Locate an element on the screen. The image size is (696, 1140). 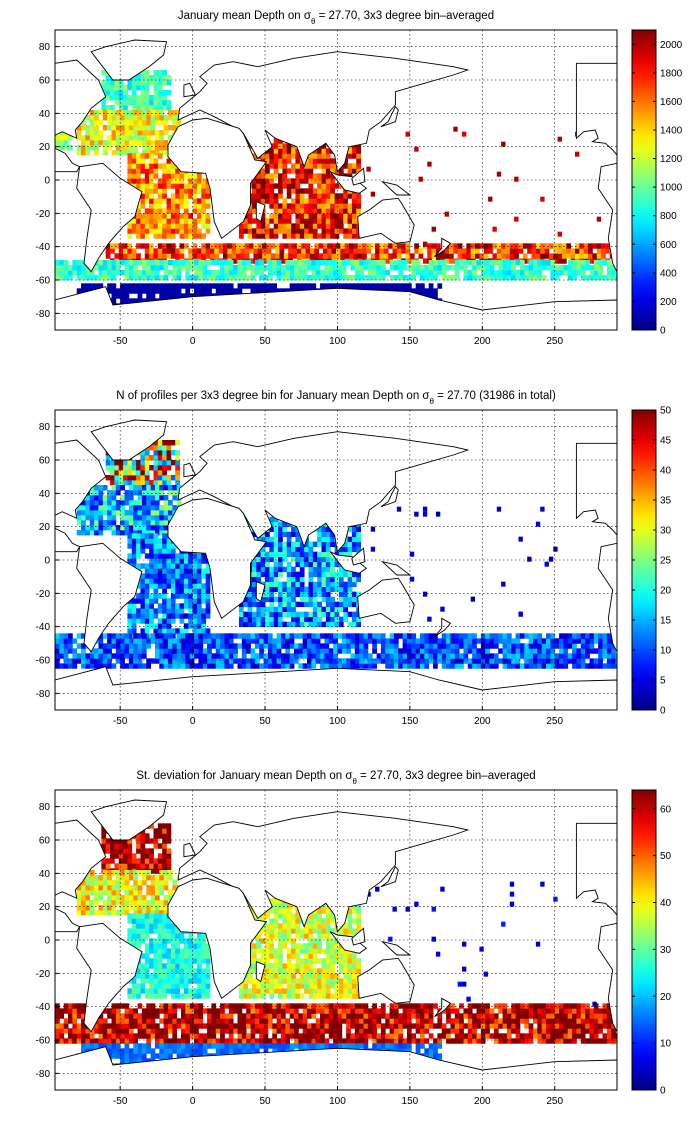
x-tick-label: 100 is located at coordinates (337, 341).